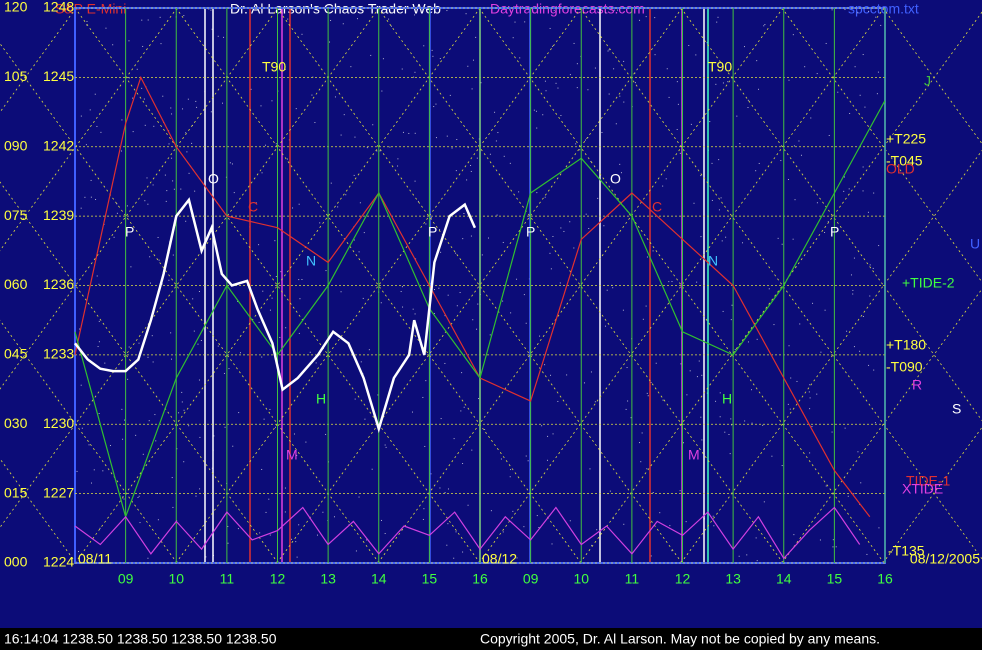  What do you see at coordinates (95, 559) in the screenshot?
I see `date-label: 08/11` at bounding box center [95, 559].